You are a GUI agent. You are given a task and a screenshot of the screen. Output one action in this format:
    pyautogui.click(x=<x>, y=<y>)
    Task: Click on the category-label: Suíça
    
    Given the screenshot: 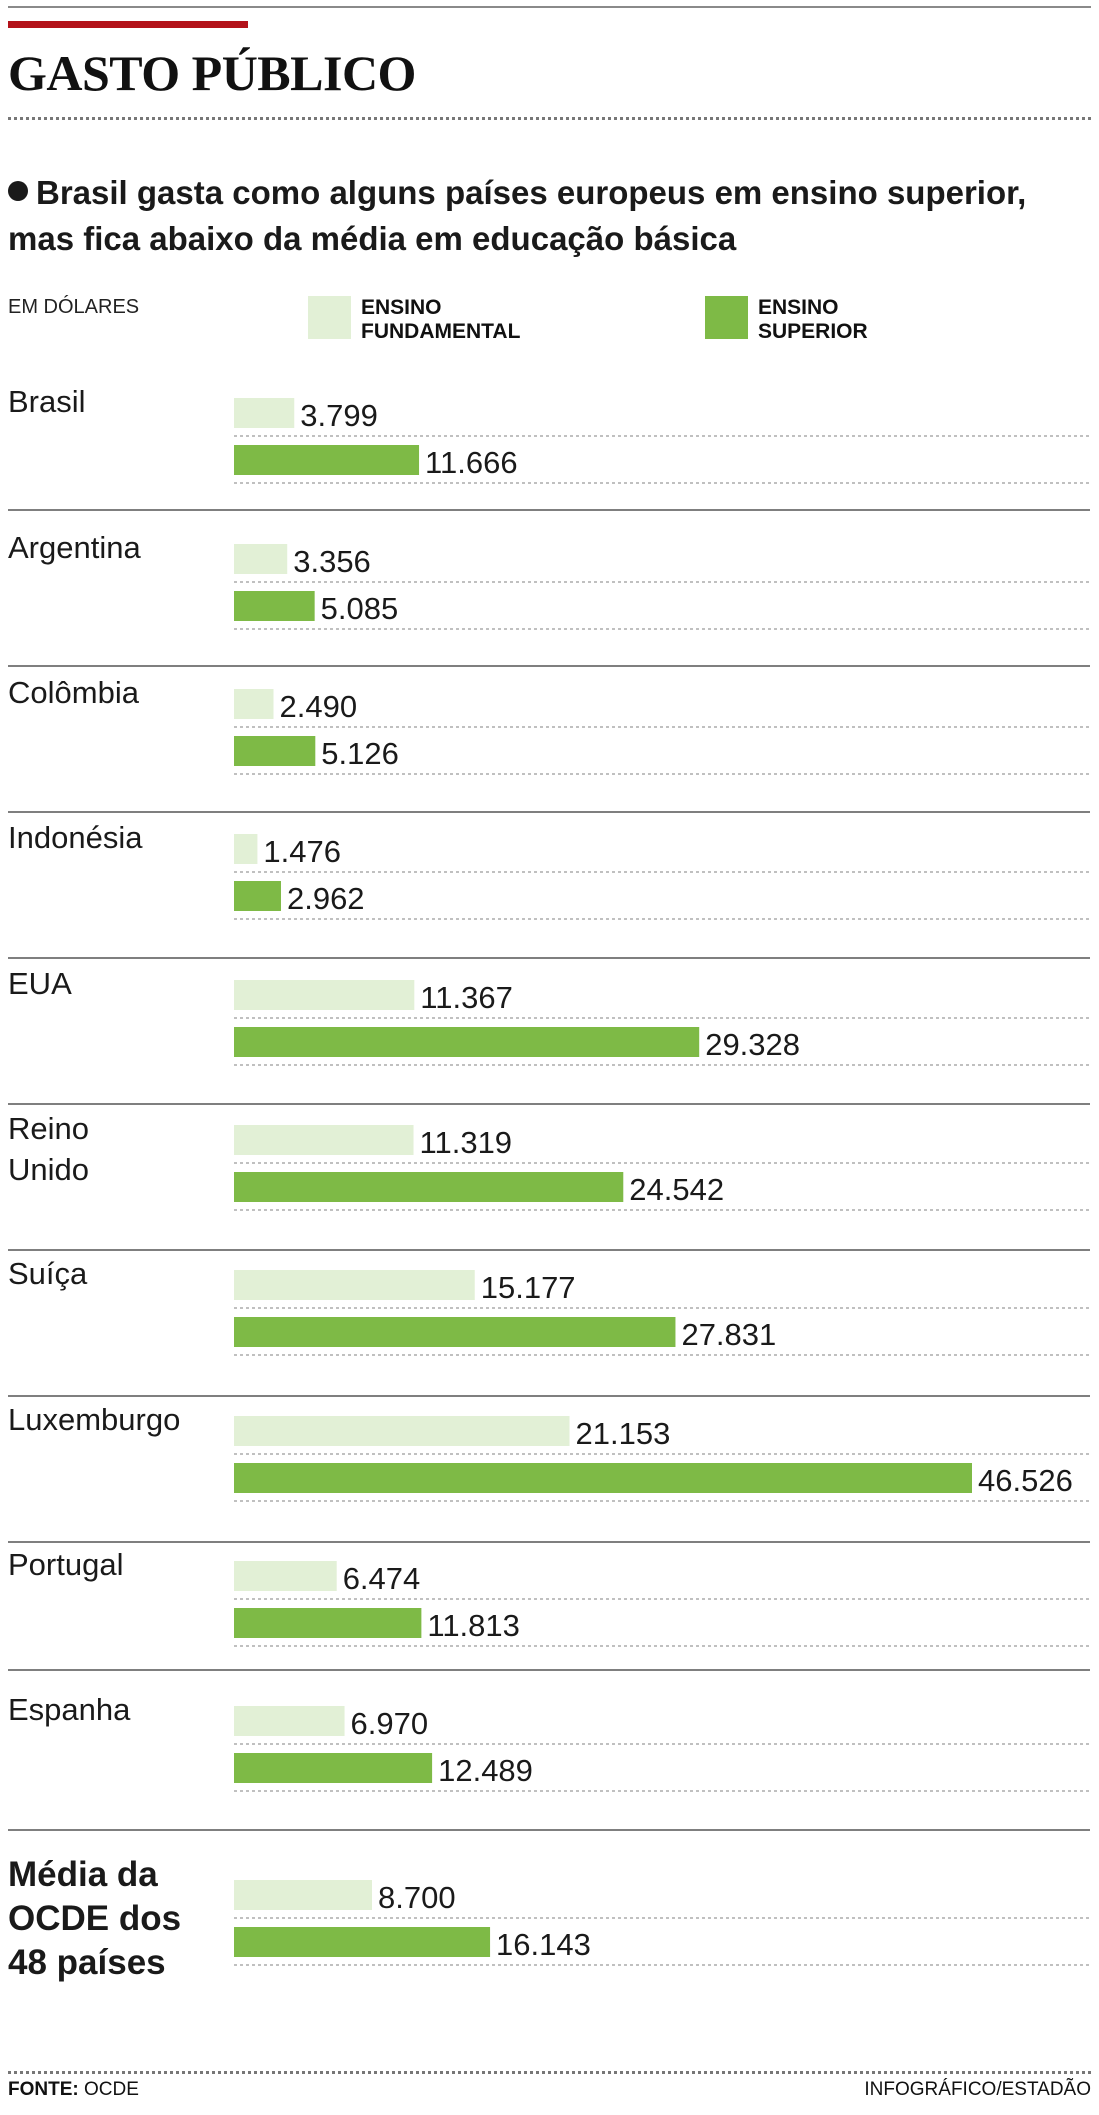 What is the action you would take?
    pyautogui.click(x=48, y=1273)
    